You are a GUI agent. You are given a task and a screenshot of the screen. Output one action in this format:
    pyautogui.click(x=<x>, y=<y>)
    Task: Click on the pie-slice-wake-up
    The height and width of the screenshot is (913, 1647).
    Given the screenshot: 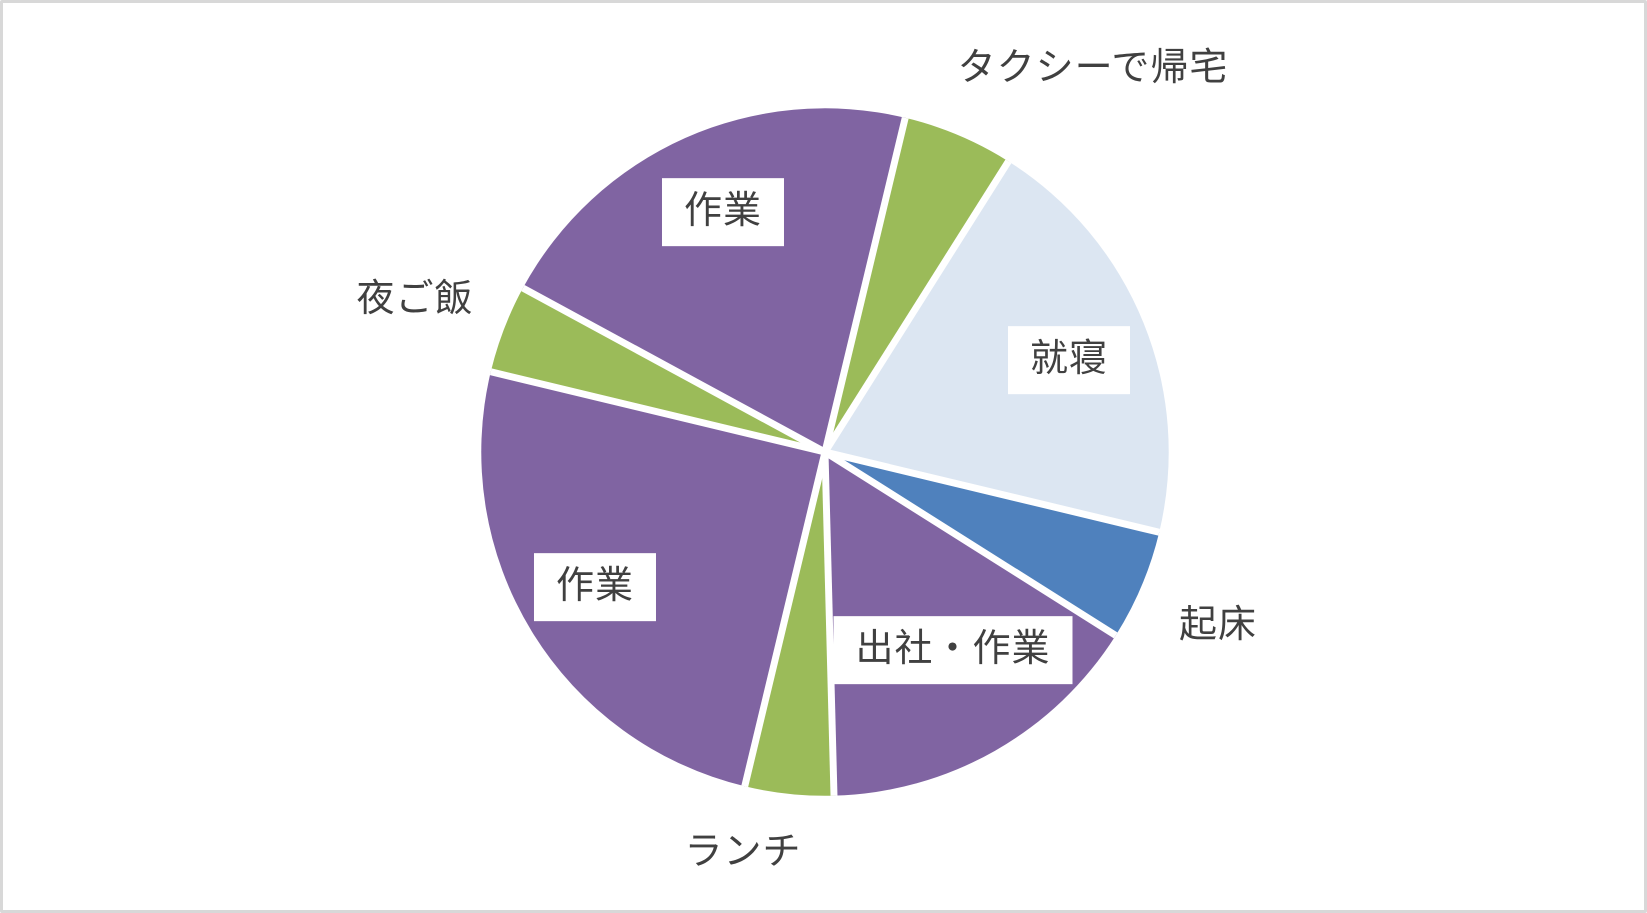 What is the action you would take?
    pyautogui.click(x=992, y=544)
    